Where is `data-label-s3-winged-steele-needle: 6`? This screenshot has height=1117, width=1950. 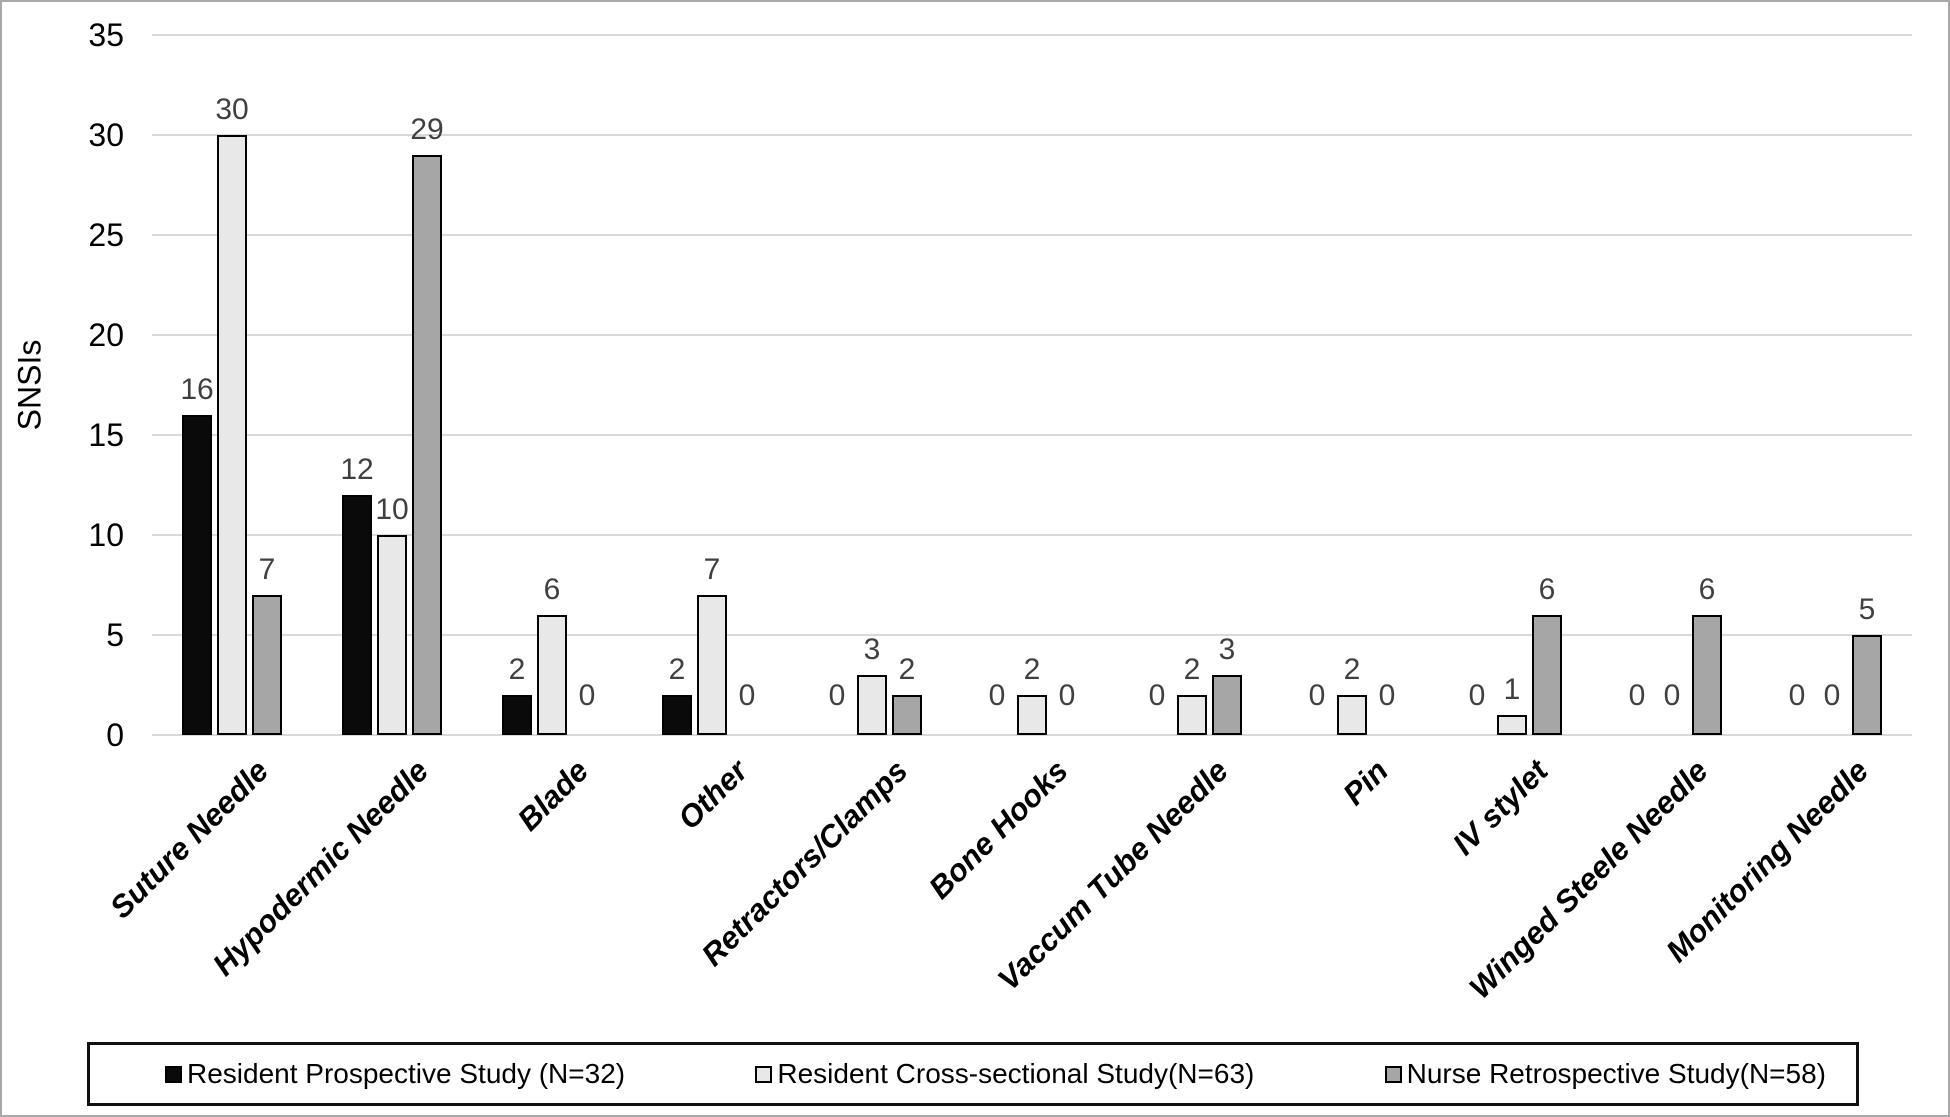
data-label-s3-winged-steele-needle: 6 is located at coordinates (1707, 589).